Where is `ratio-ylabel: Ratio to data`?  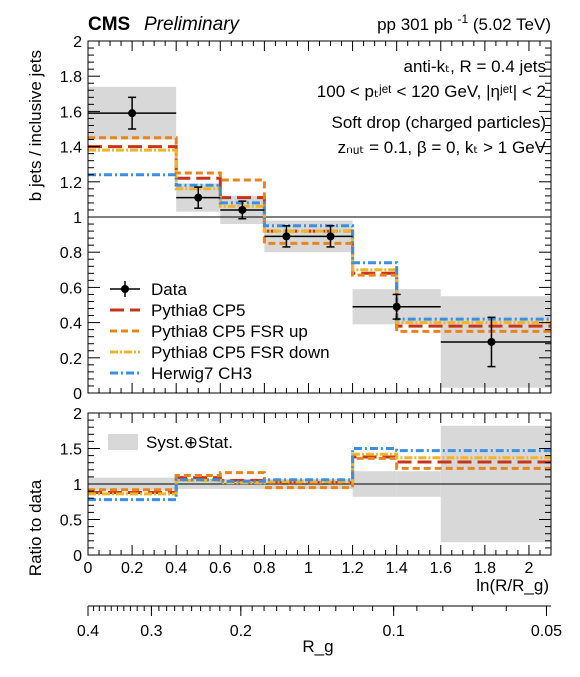
ratio-ylabel: Ratio to data is located at coordinates (35, 527).